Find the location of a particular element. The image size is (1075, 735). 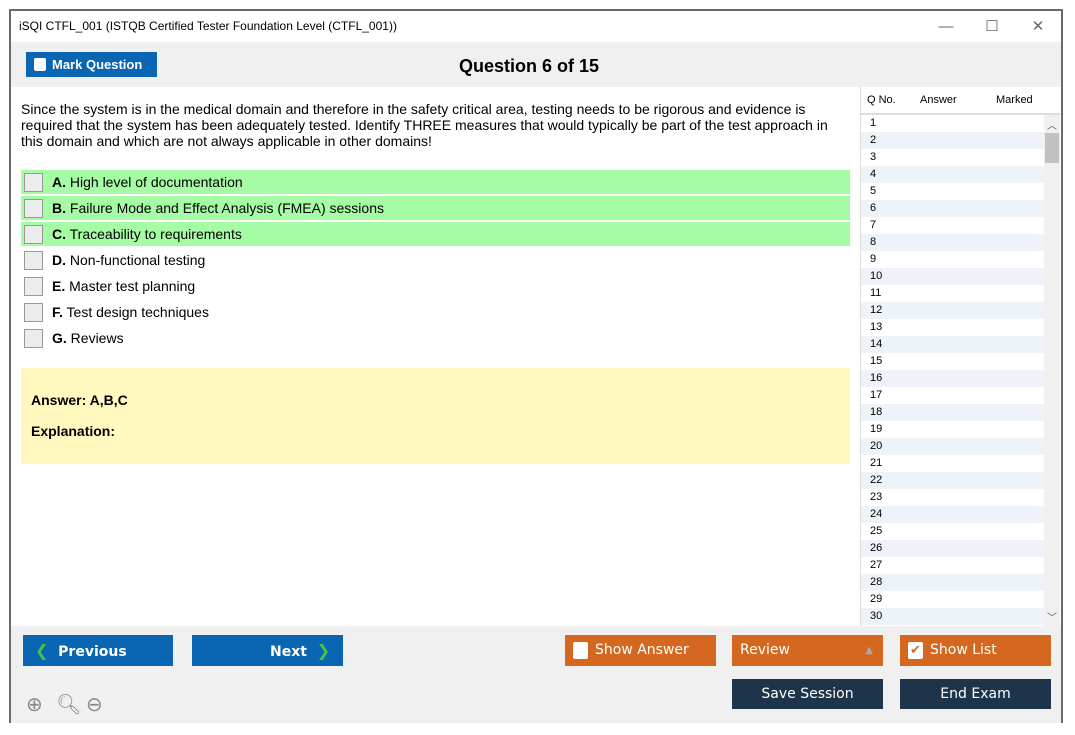

list-row: 12 is located at coordinates (952, 310).